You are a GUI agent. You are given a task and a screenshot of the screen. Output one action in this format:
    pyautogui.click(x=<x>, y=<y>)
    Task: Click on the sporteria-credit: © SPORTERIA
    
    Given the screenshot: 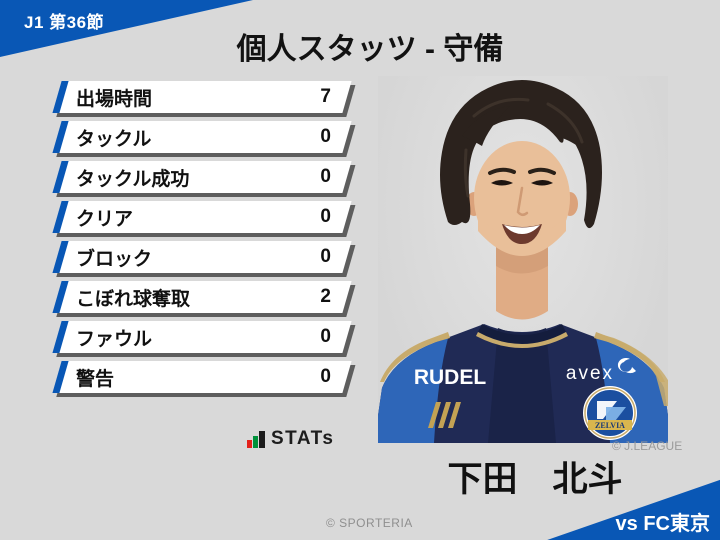 What is the action you would take?
    pyautogui.click(x=369, y=523)
    